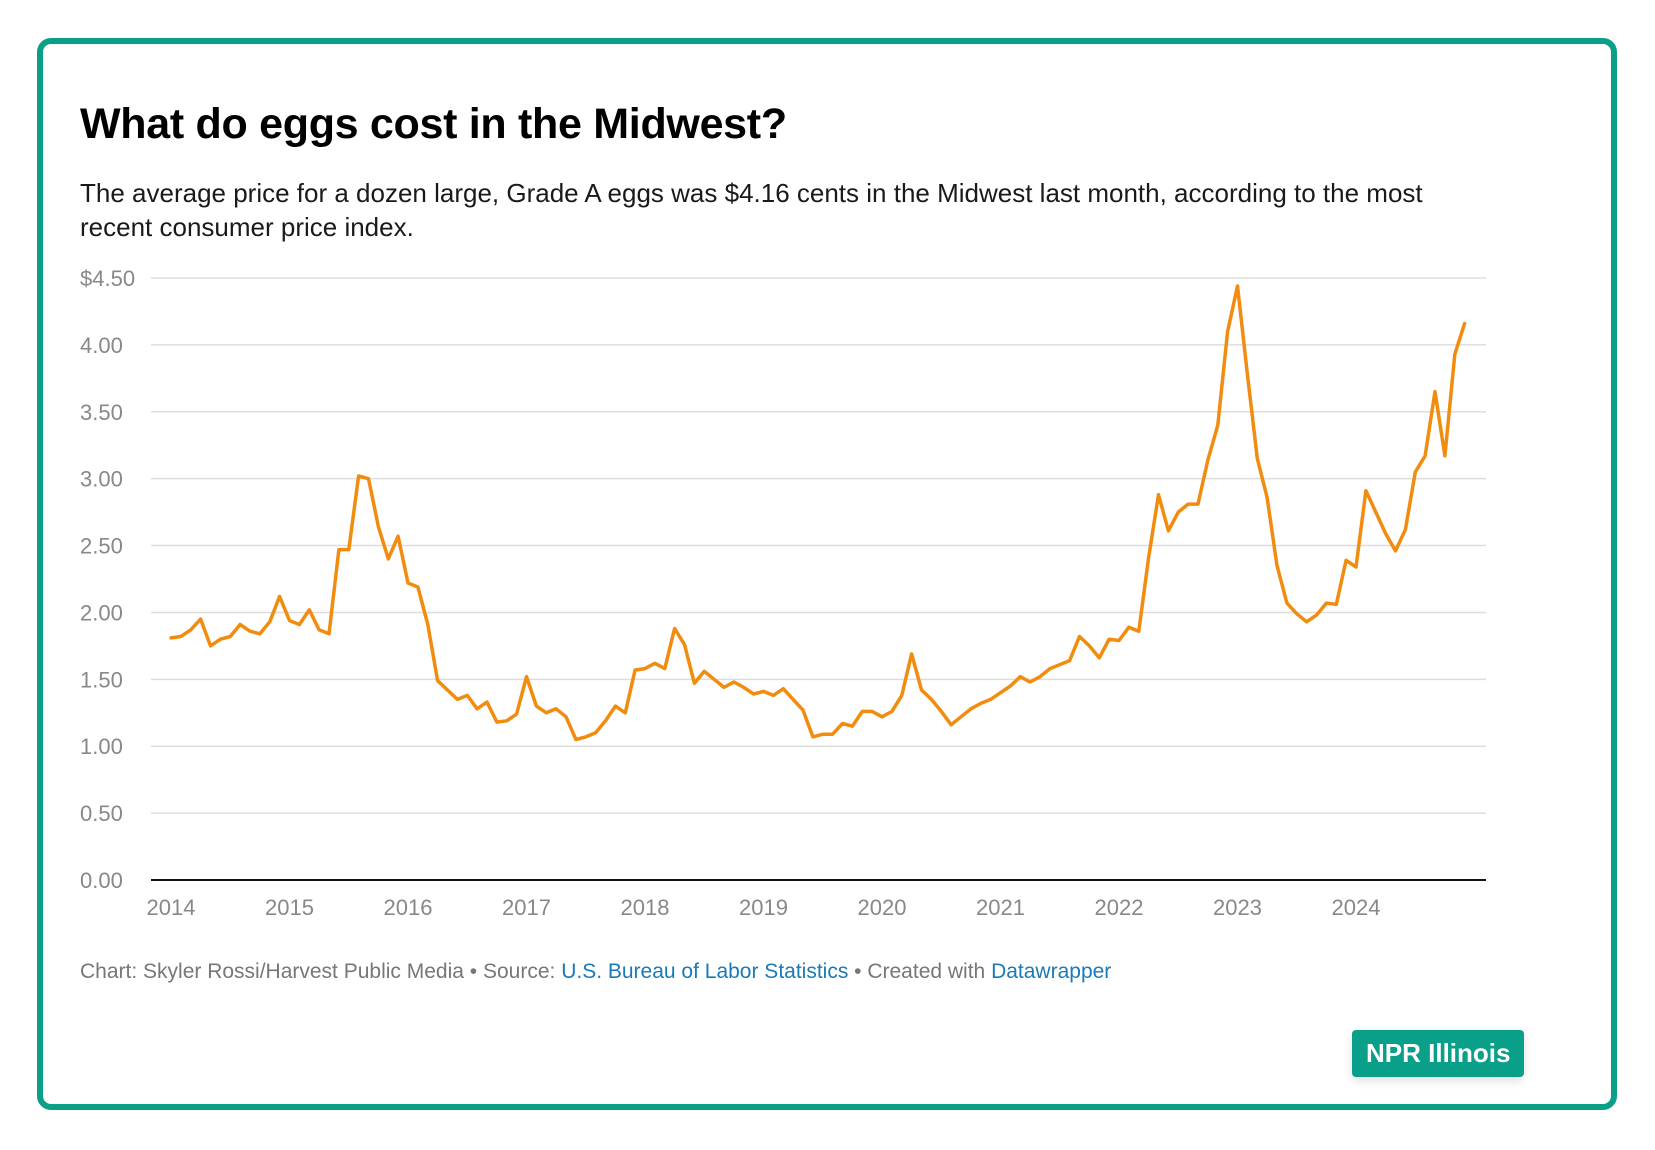  What do you see at coordinates (289, 907) in the screenshot?
I see `x-tick-label: 2015` at bounding box center [289, 907].